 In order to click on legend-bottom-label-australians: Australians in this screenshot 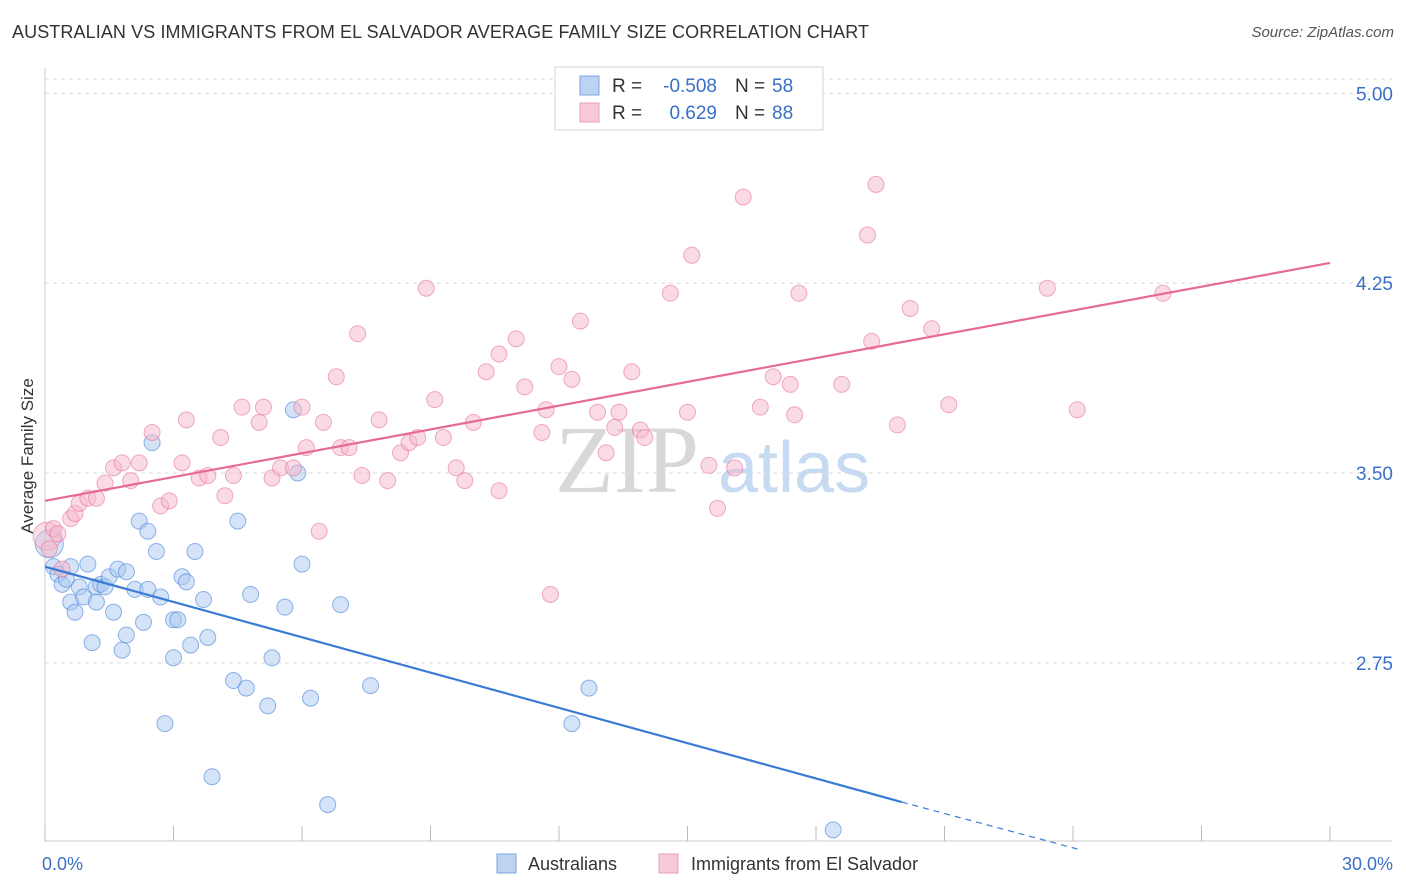, I will do `click(572, 864)`.